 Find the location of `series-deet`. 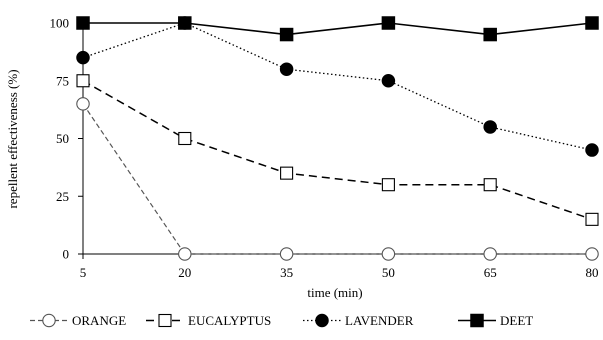

series-deet is located at coordinates (337, 29).